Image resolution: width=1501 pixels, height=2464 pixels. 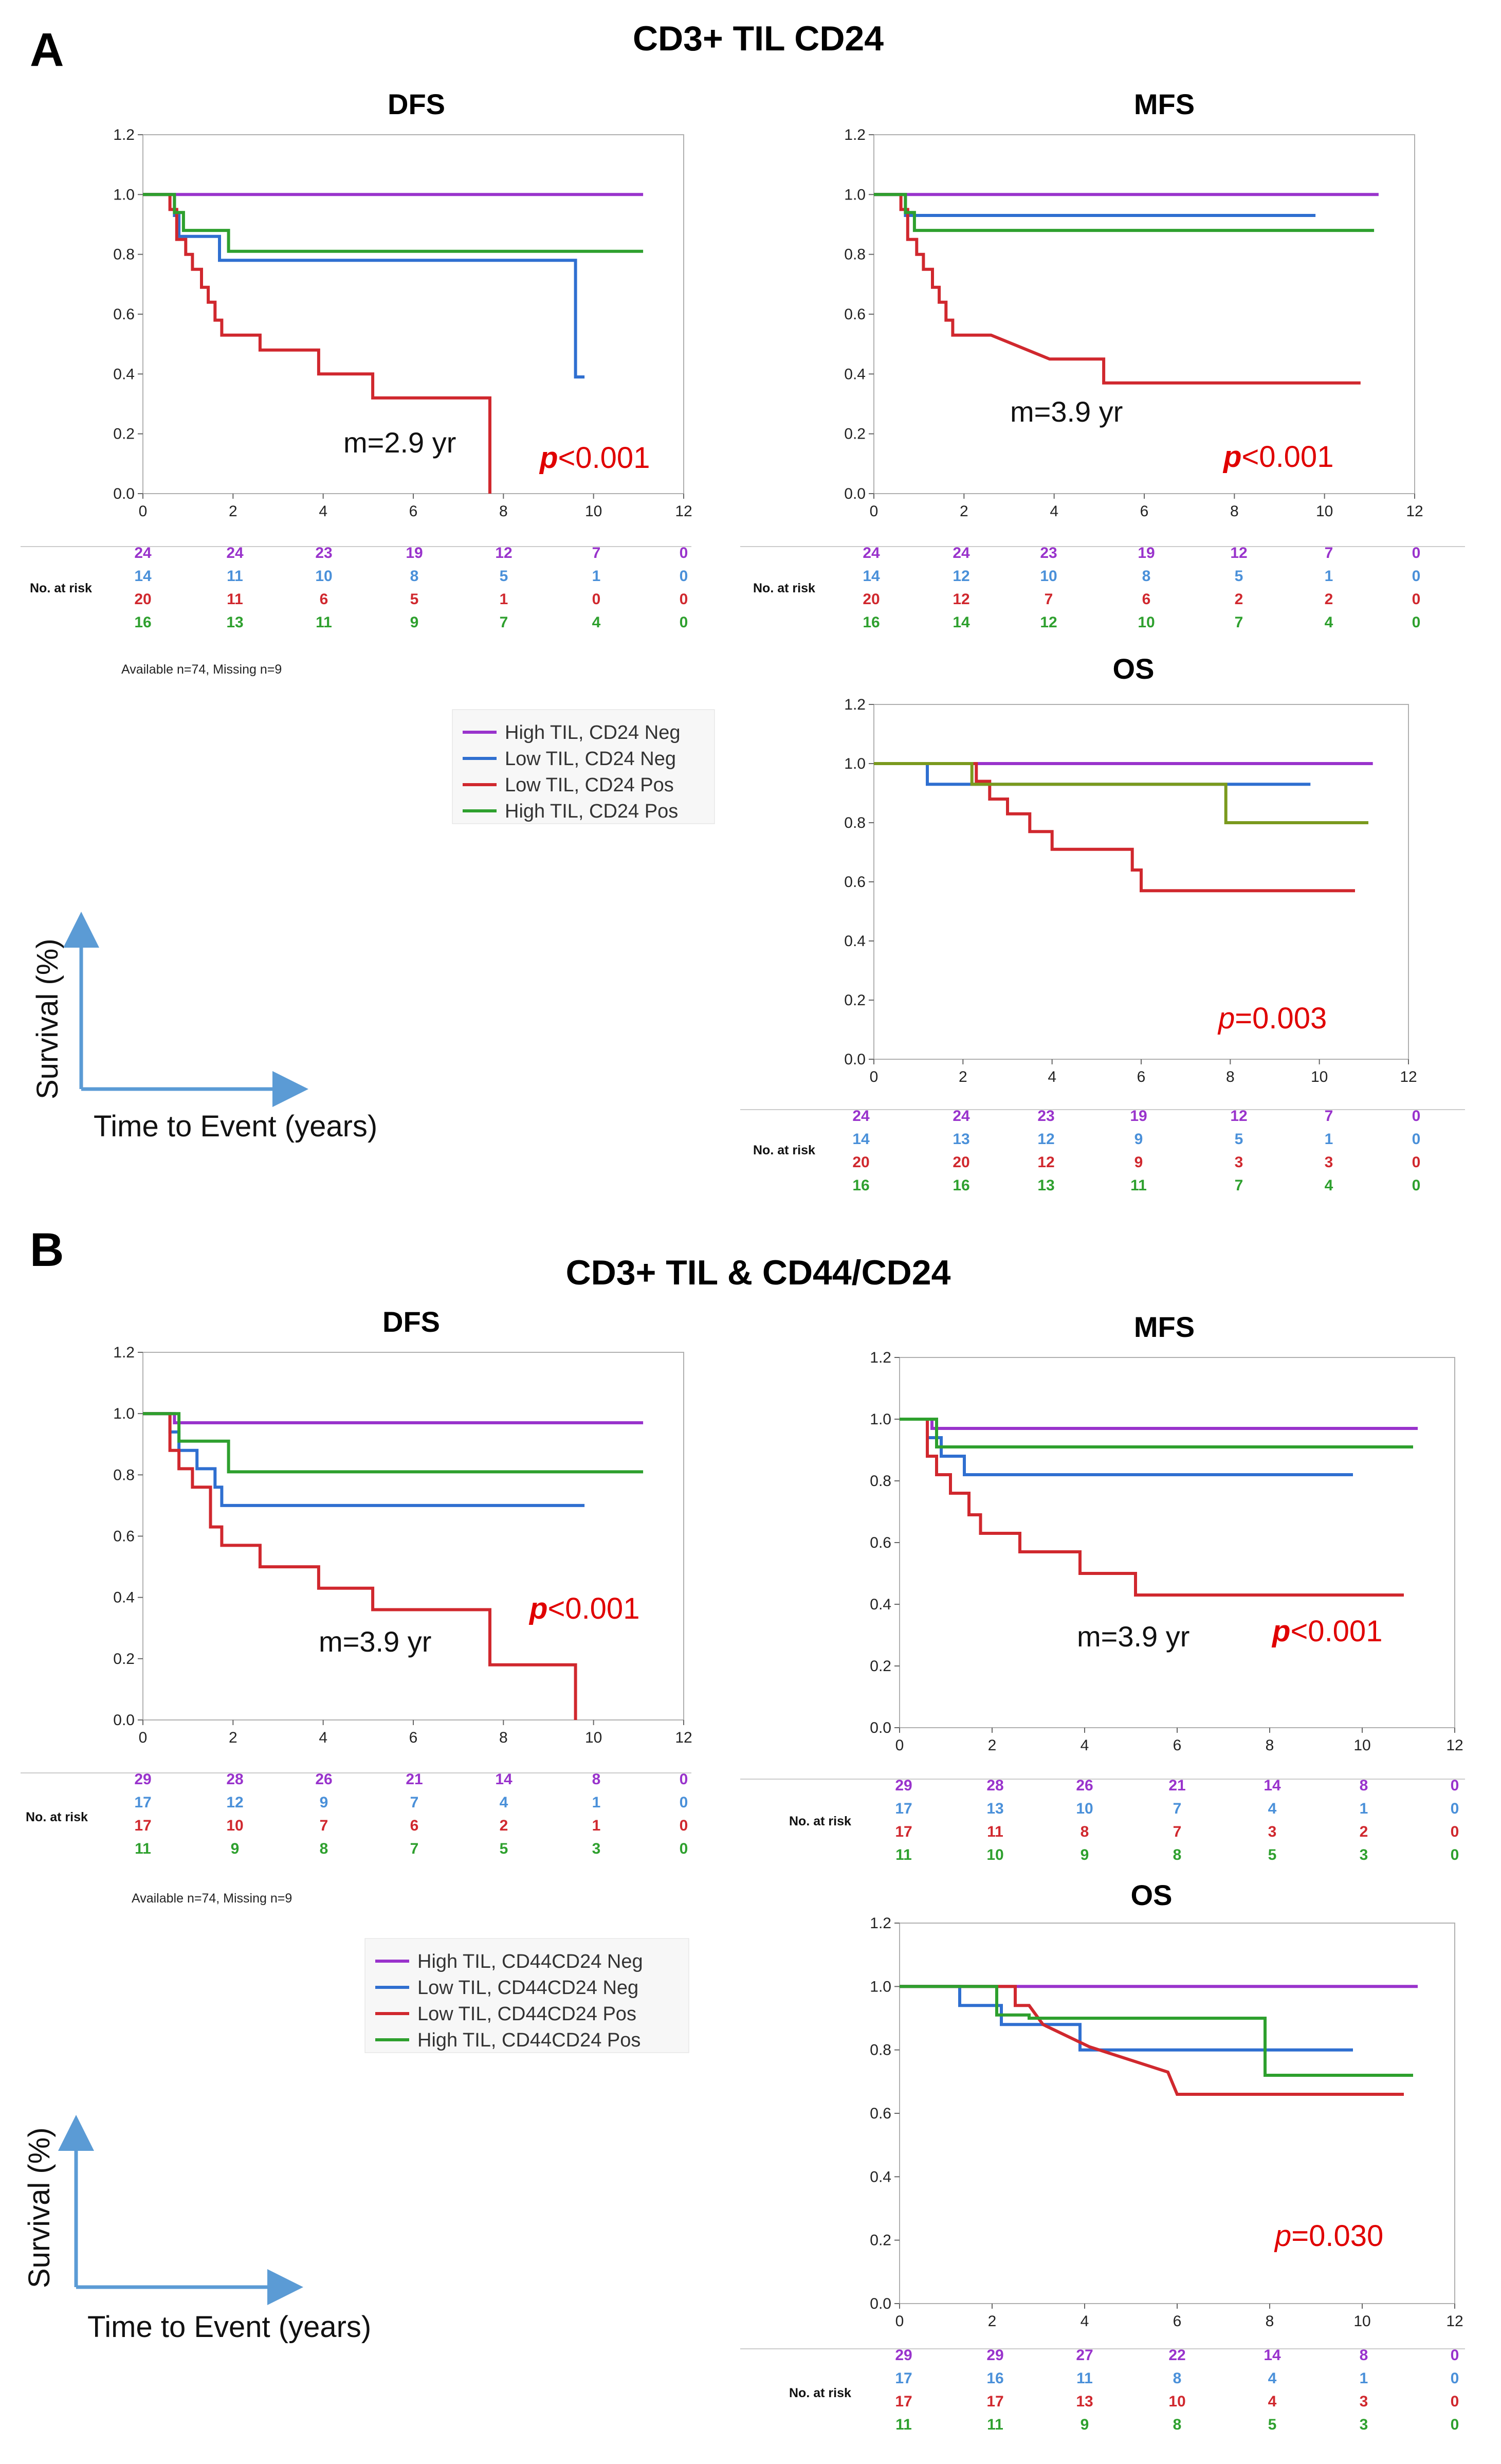 I want to click on risk-count: 22, so click(x=1176, y=2355).